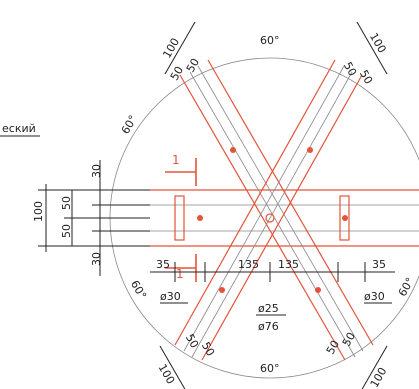 The image size is (419, 389). I want to click on dim-top-left-50b: 50, so click(193, 65).